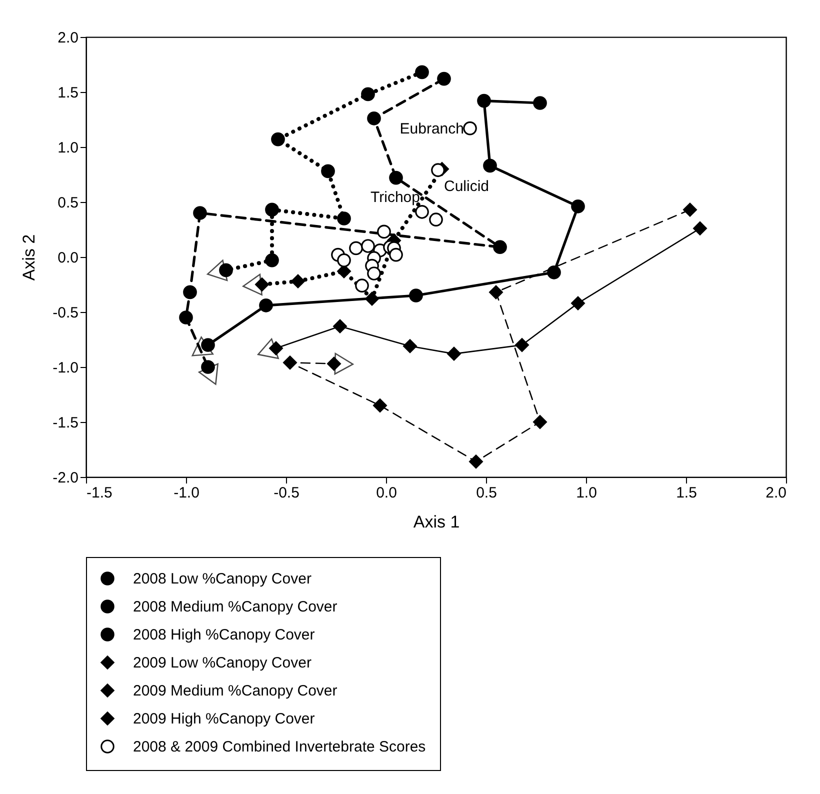  What do you see at coordinates (187, 493) in the screenshot?
I see `x-tick-label: -1.0` at bounding box center [187, 493].